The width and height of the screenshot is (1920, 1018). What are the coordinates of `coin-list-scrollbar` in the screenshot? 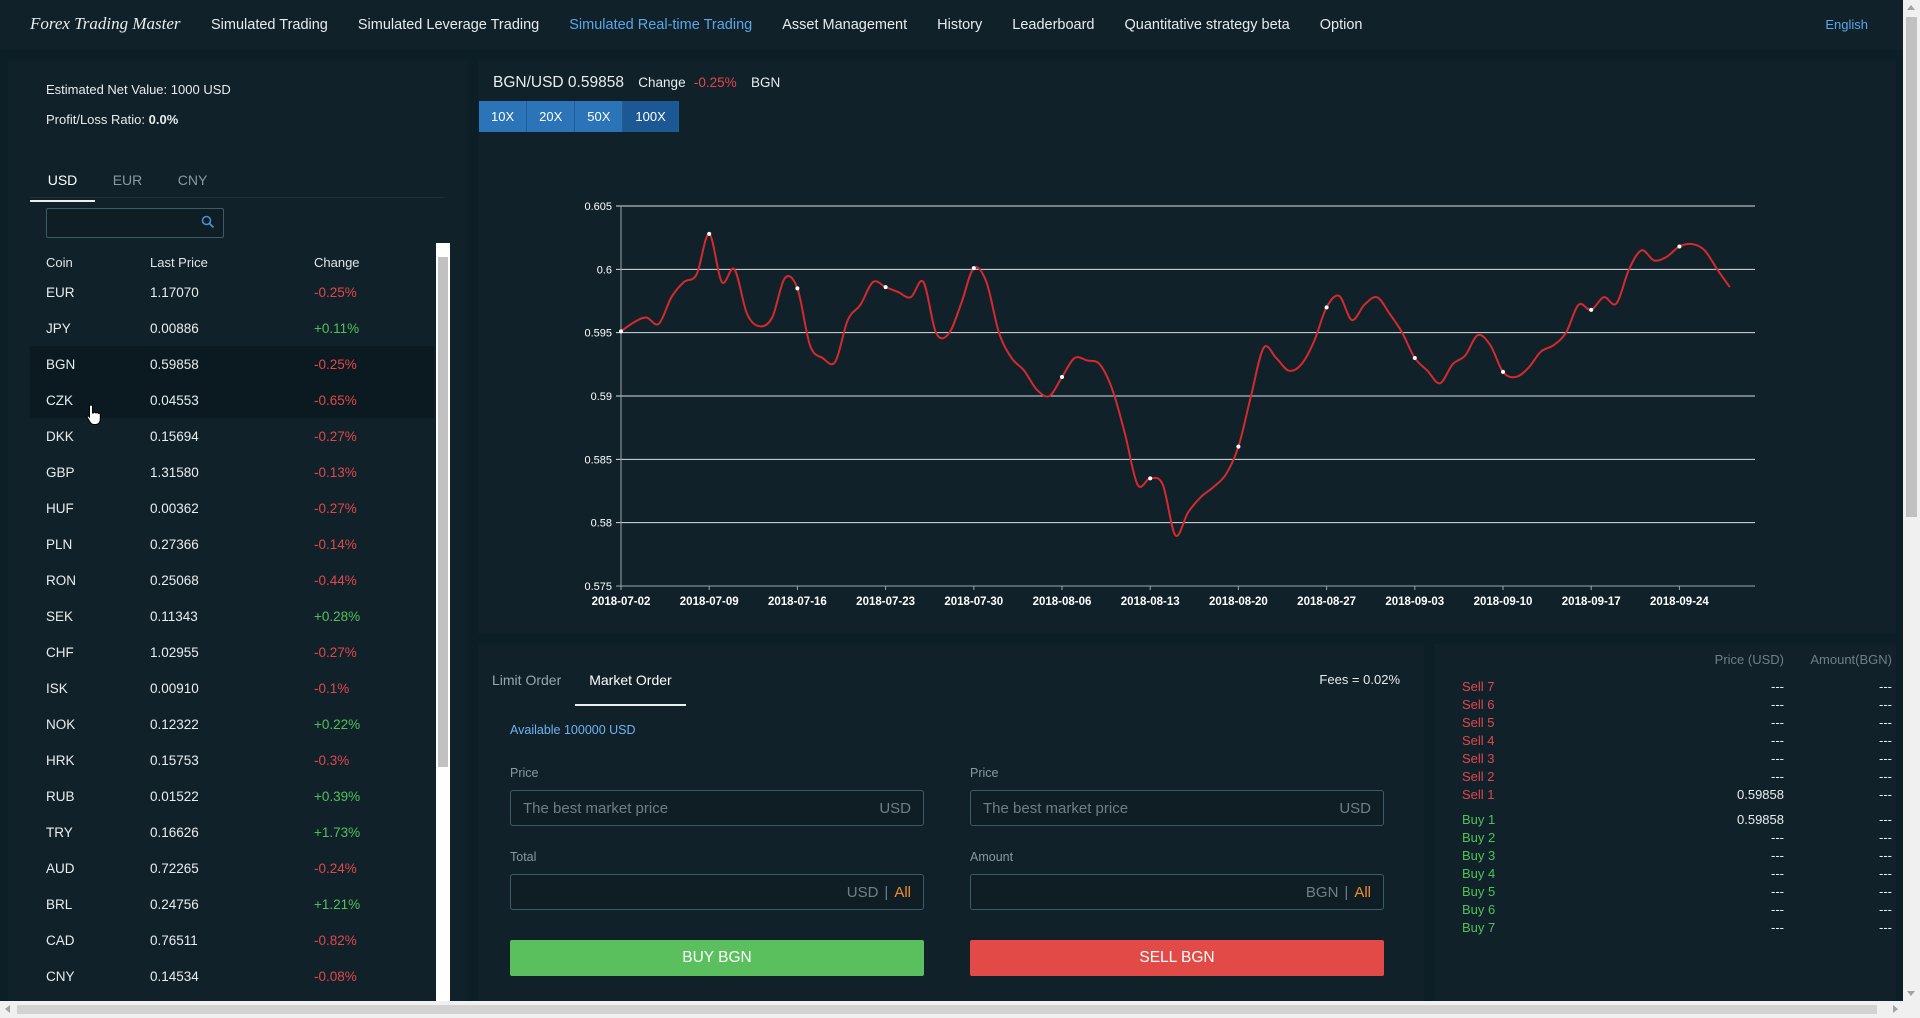 It's located at (443, 625).